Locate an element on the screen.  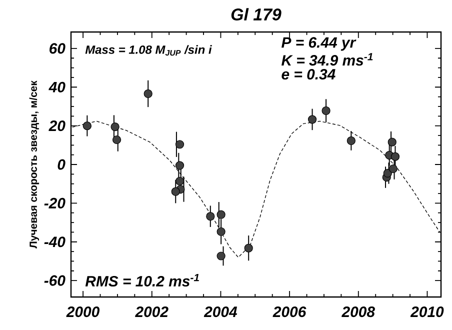
y-axis-title: Лучевая скорость звезды, м/сек is located at coordinates (34, 164).